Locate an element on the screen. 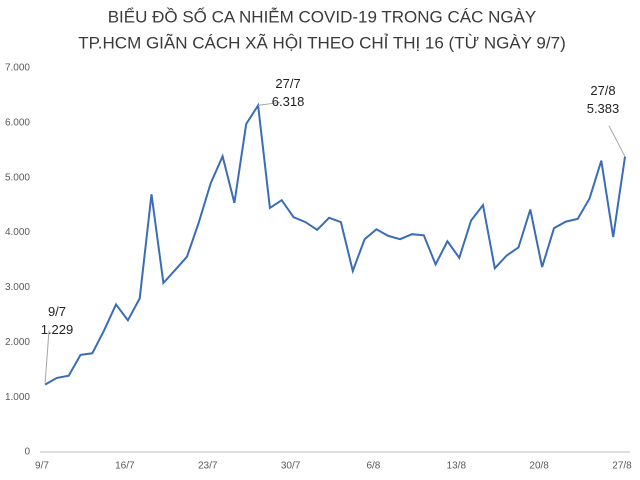  y-tick-label: 1.000 is located at coordinates (17, 397).